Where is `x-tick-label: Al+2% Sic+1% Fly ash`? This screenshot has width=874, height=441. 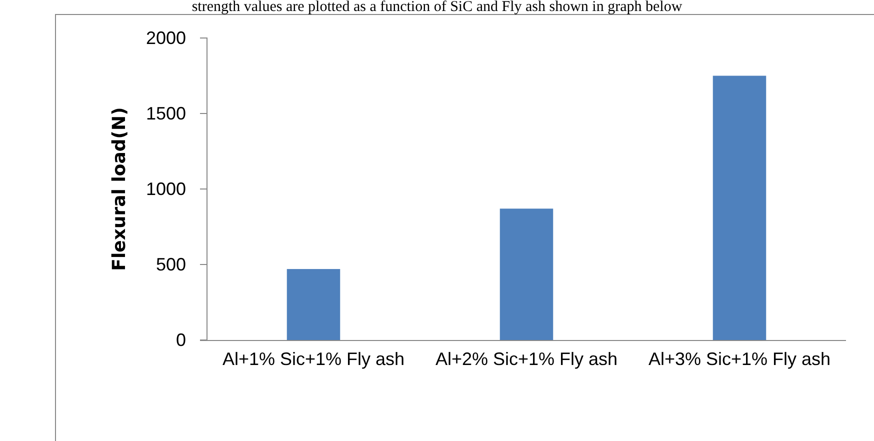 x-tick-label: Al+2% Sic+1% Fly ash is located at coordinates (526, 358).